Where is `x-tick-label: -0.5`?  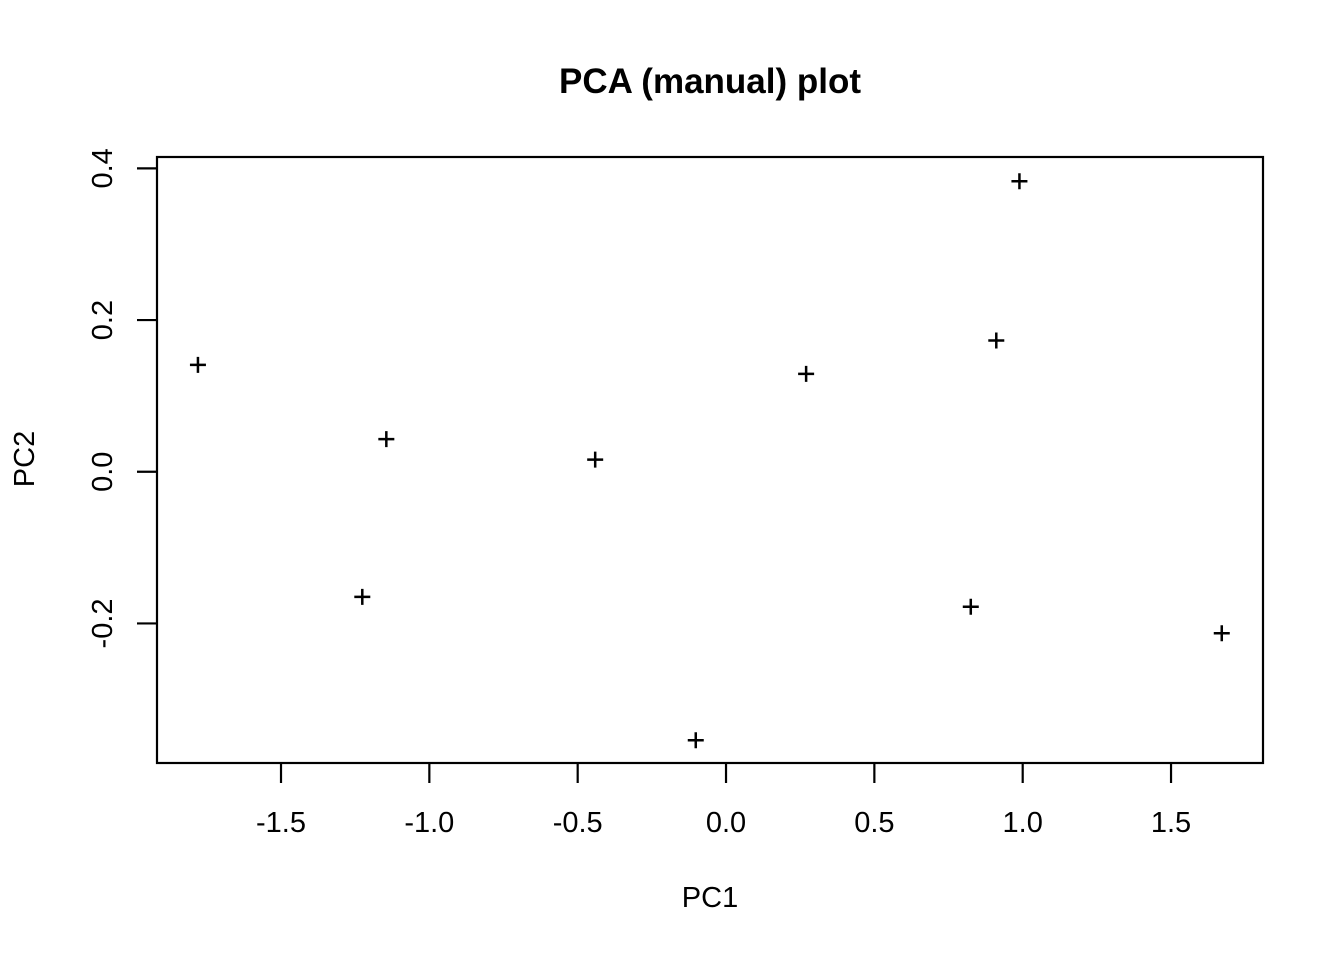
x-tick-label: -0.5 is located at coordinates (578, 823).